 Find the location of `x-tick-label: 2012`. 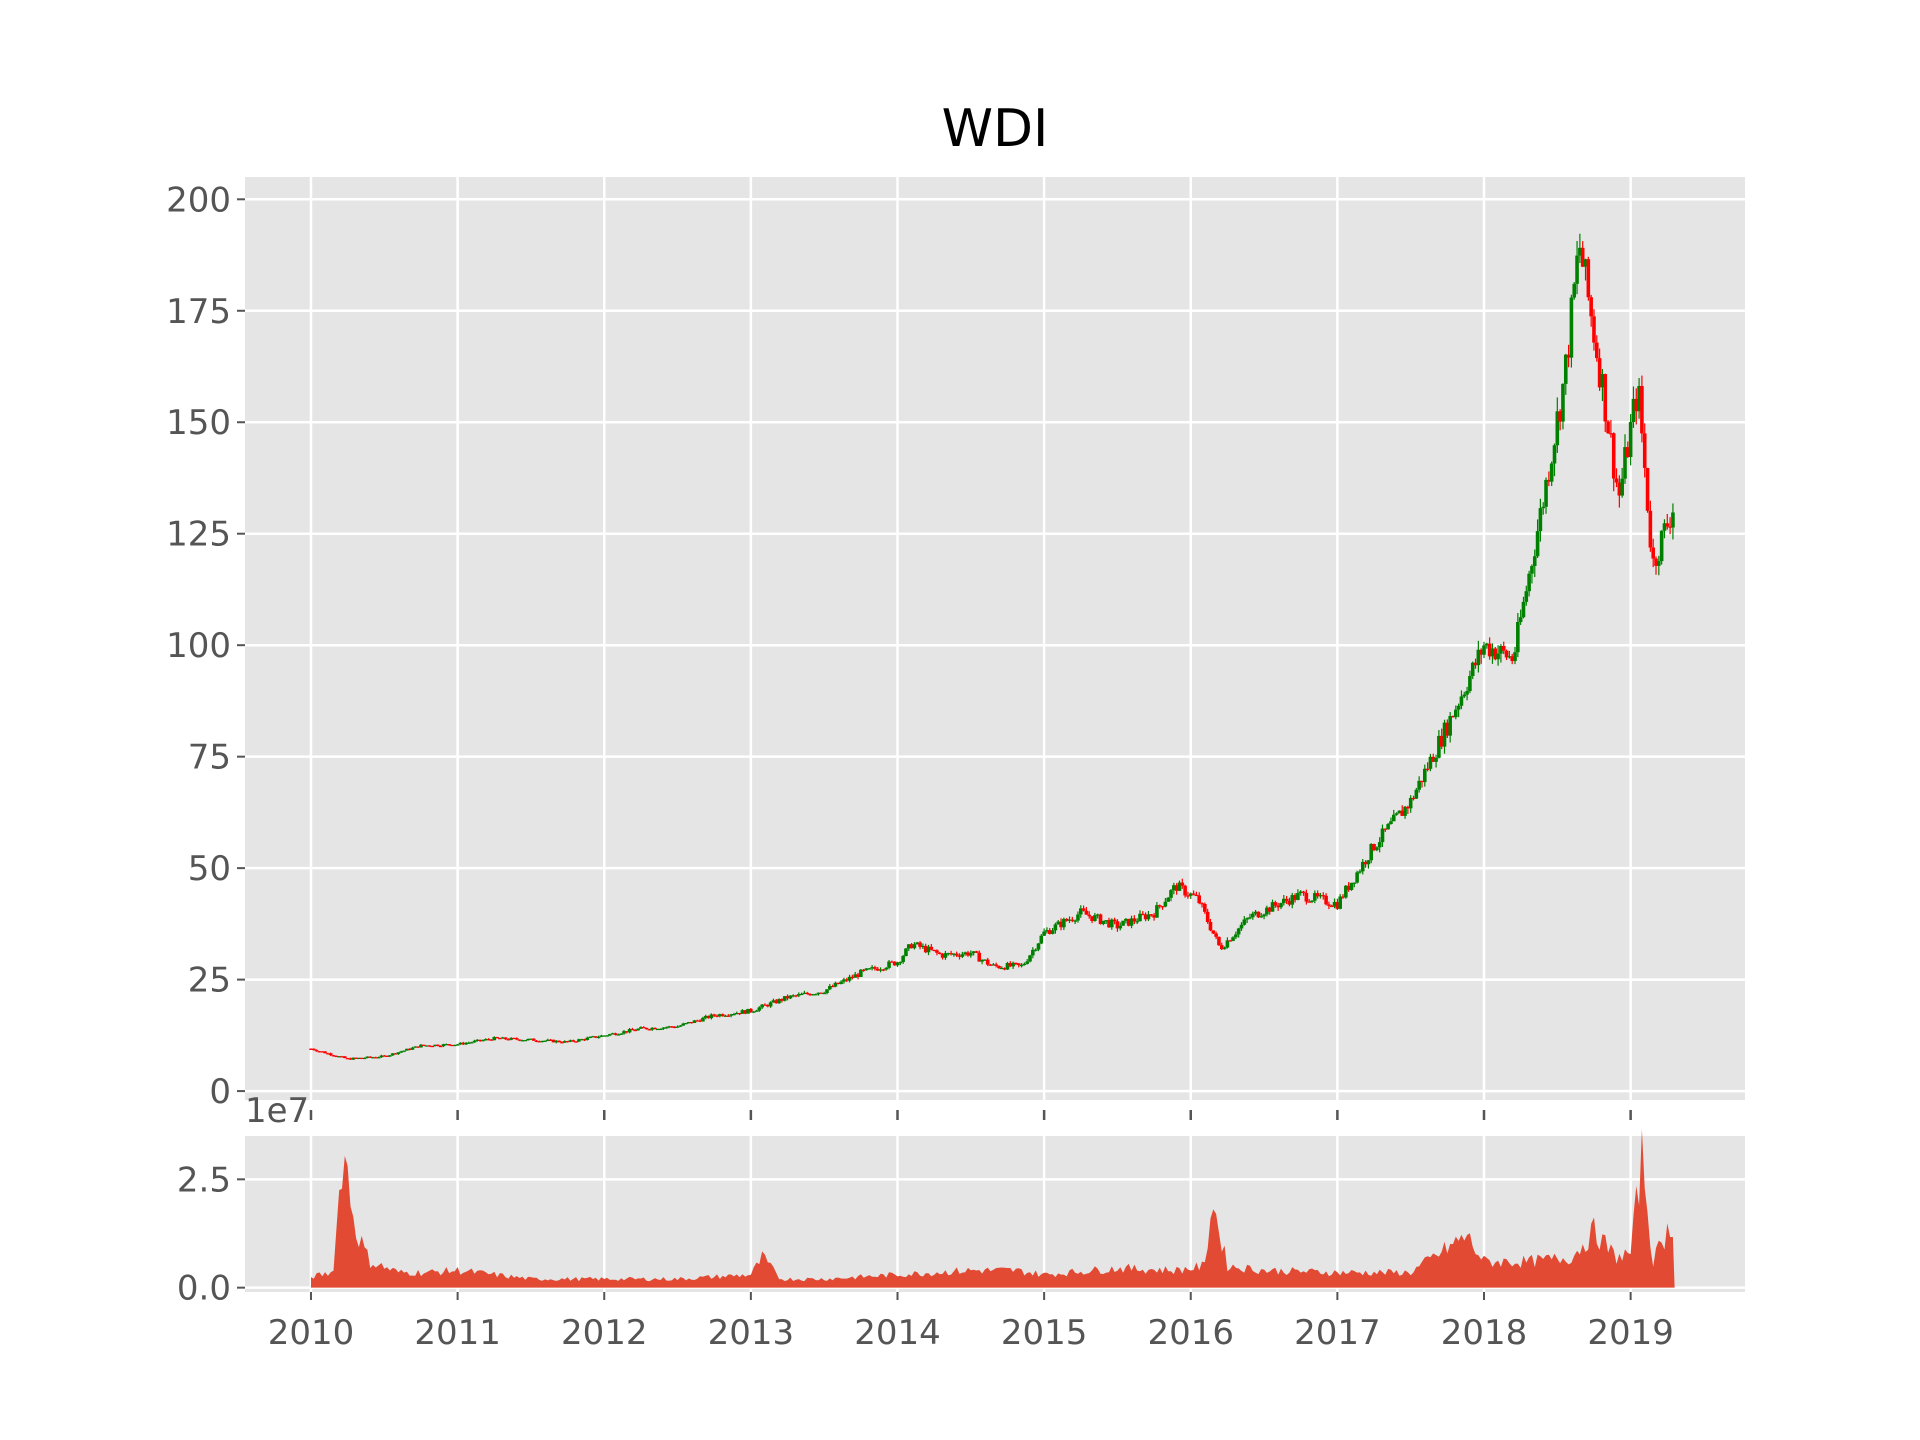

x-tick-label: 2012 is located at coordinates (604, 1333).